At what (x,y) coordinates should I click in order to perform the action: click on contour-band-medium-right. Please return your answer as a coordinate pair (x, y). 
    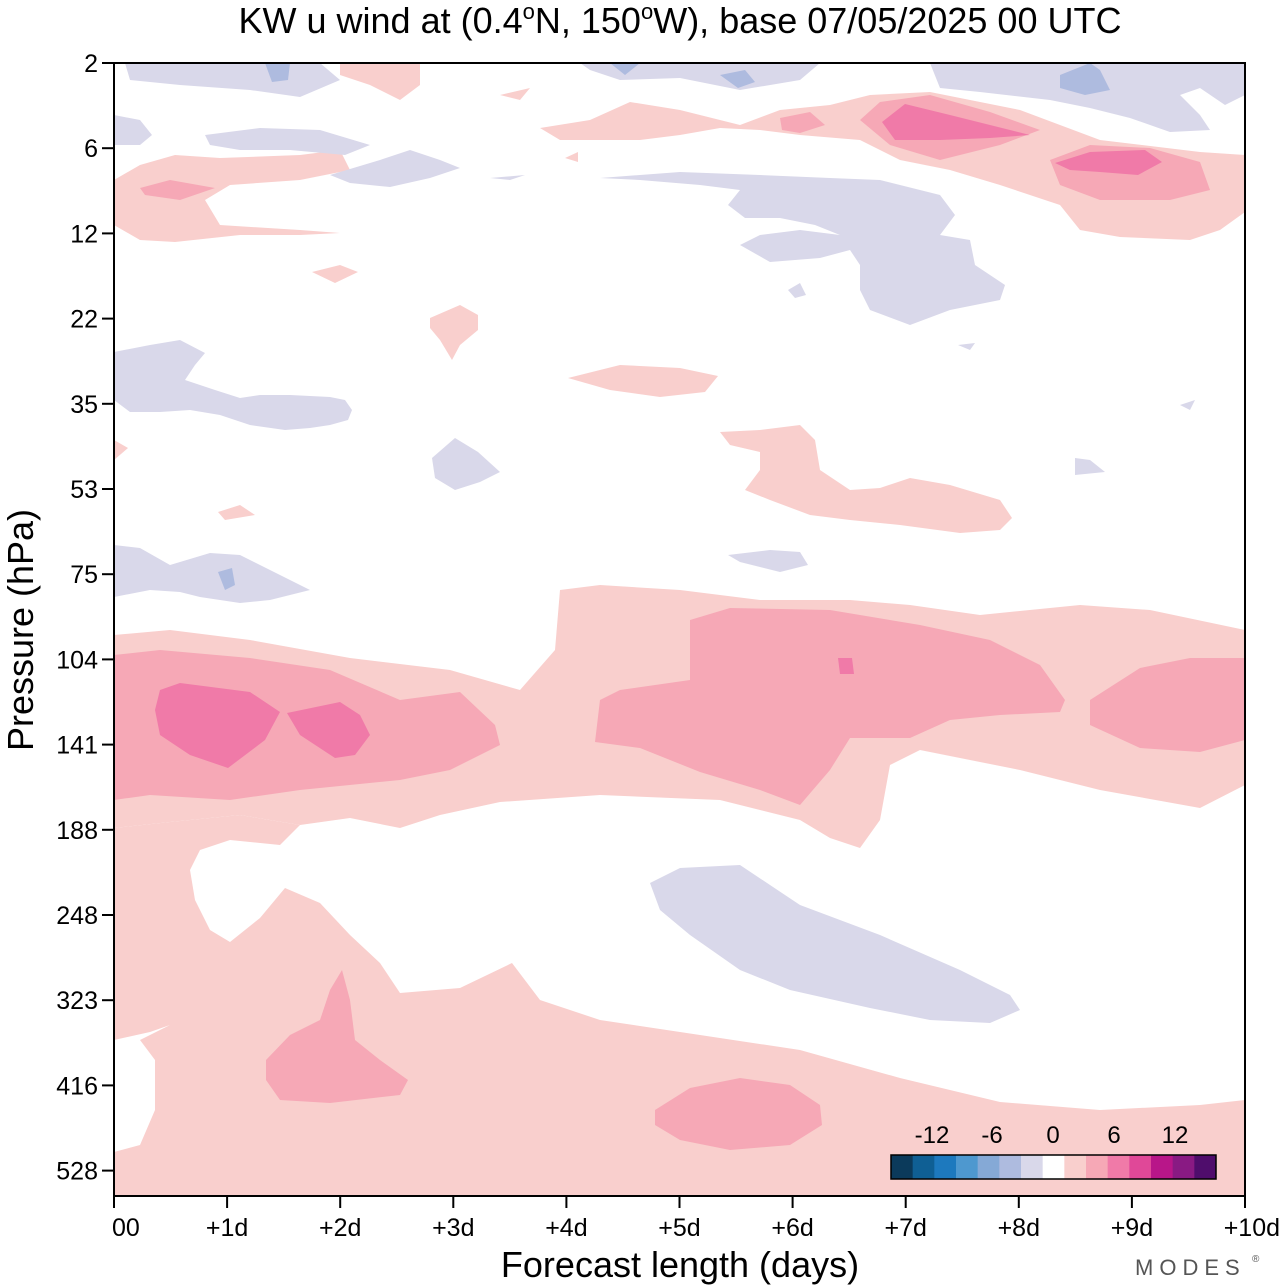
    Looking at the image, I should click on (1167, 705).